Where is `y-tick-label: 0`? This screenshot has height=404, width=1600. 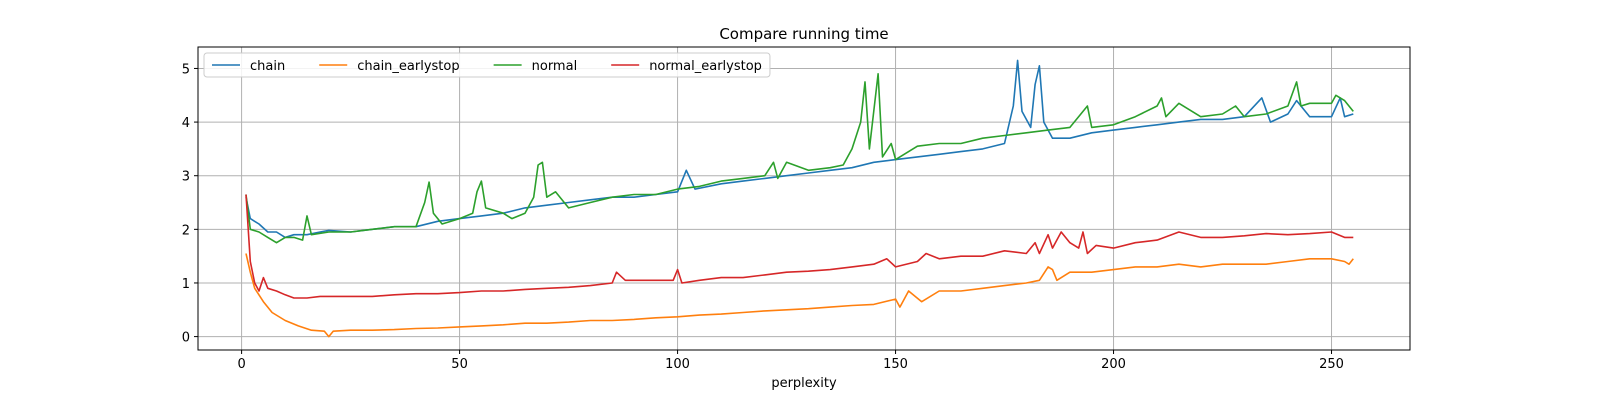
y-tick-label: 0 is located at coordinates (186, 338).